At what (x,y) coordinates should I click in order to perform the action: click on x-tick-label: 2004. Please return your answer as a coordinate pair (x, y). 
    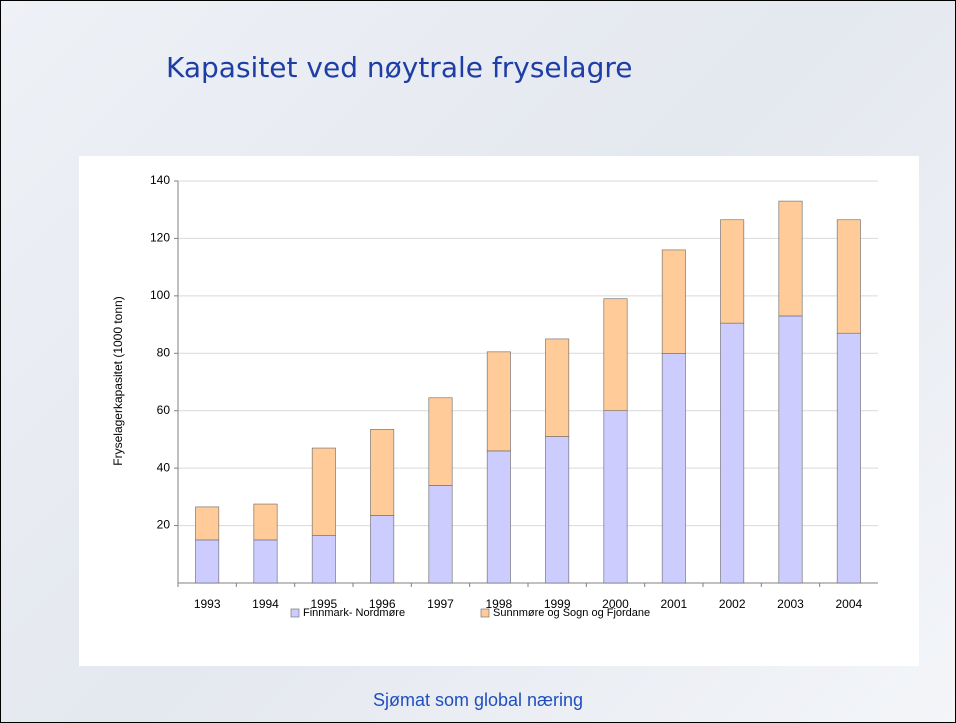
    Looking at the image, I should click on (848, 604).